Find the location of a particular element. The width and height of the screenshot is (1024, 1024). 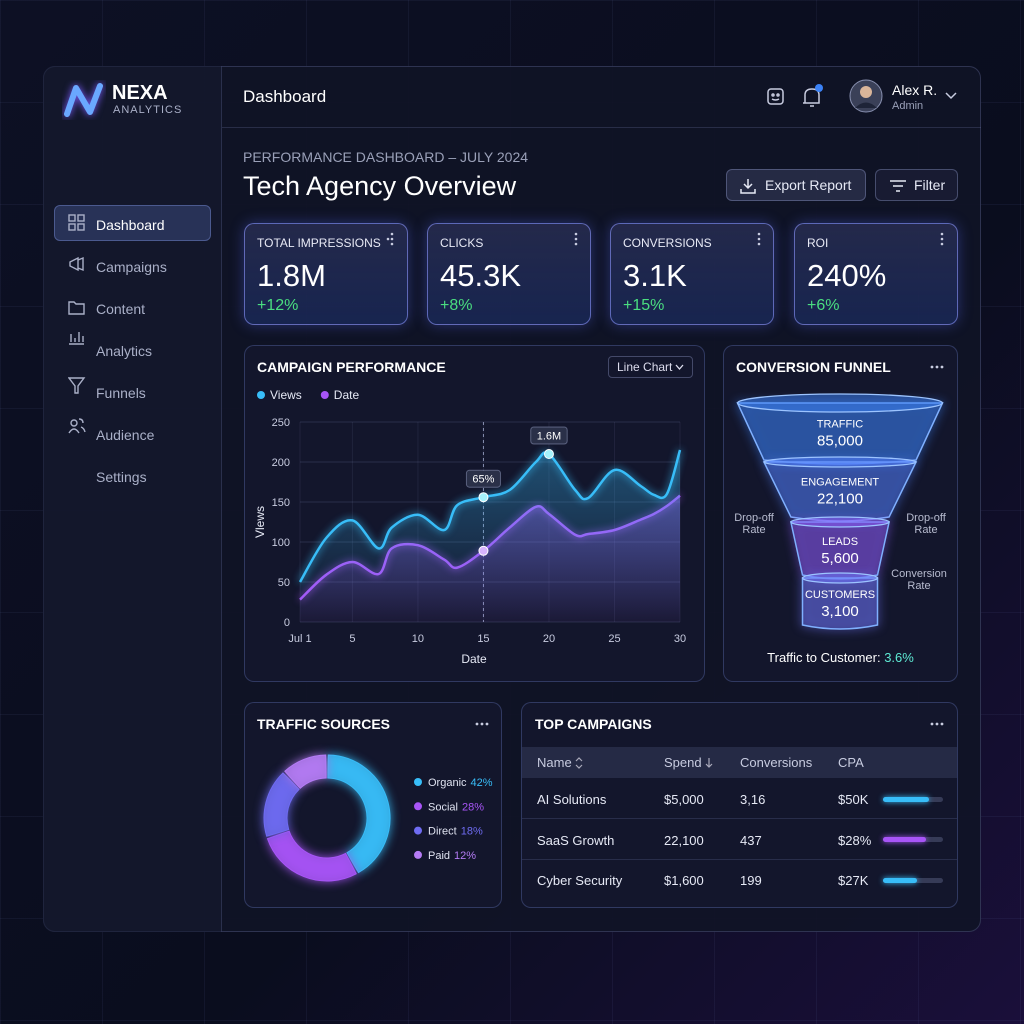

user-role: Admin is located at coordinates (908, 106).